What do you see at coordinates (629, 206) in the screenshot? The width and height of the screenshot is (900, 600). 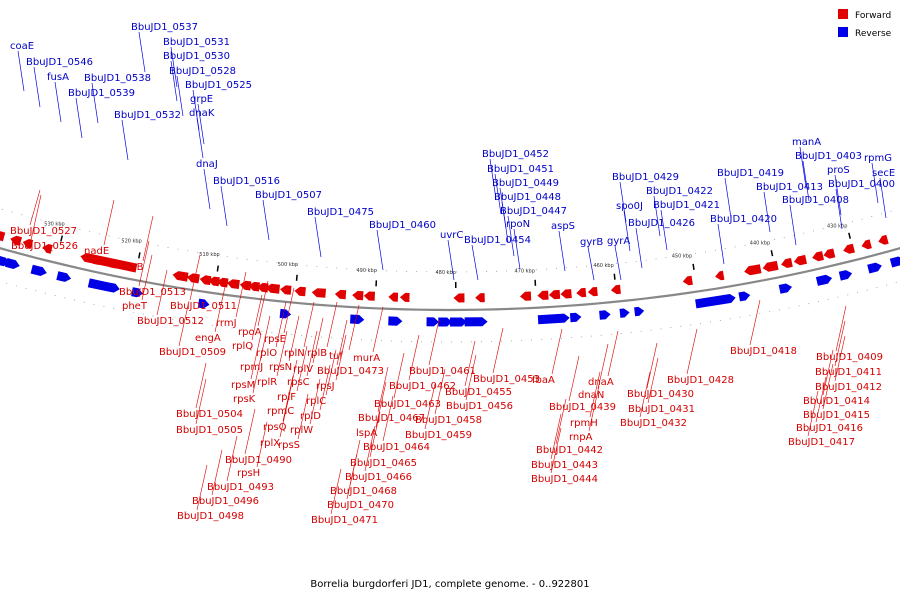 I see `reverse-gene-label: spo0J` at bounding box center [629, 206].